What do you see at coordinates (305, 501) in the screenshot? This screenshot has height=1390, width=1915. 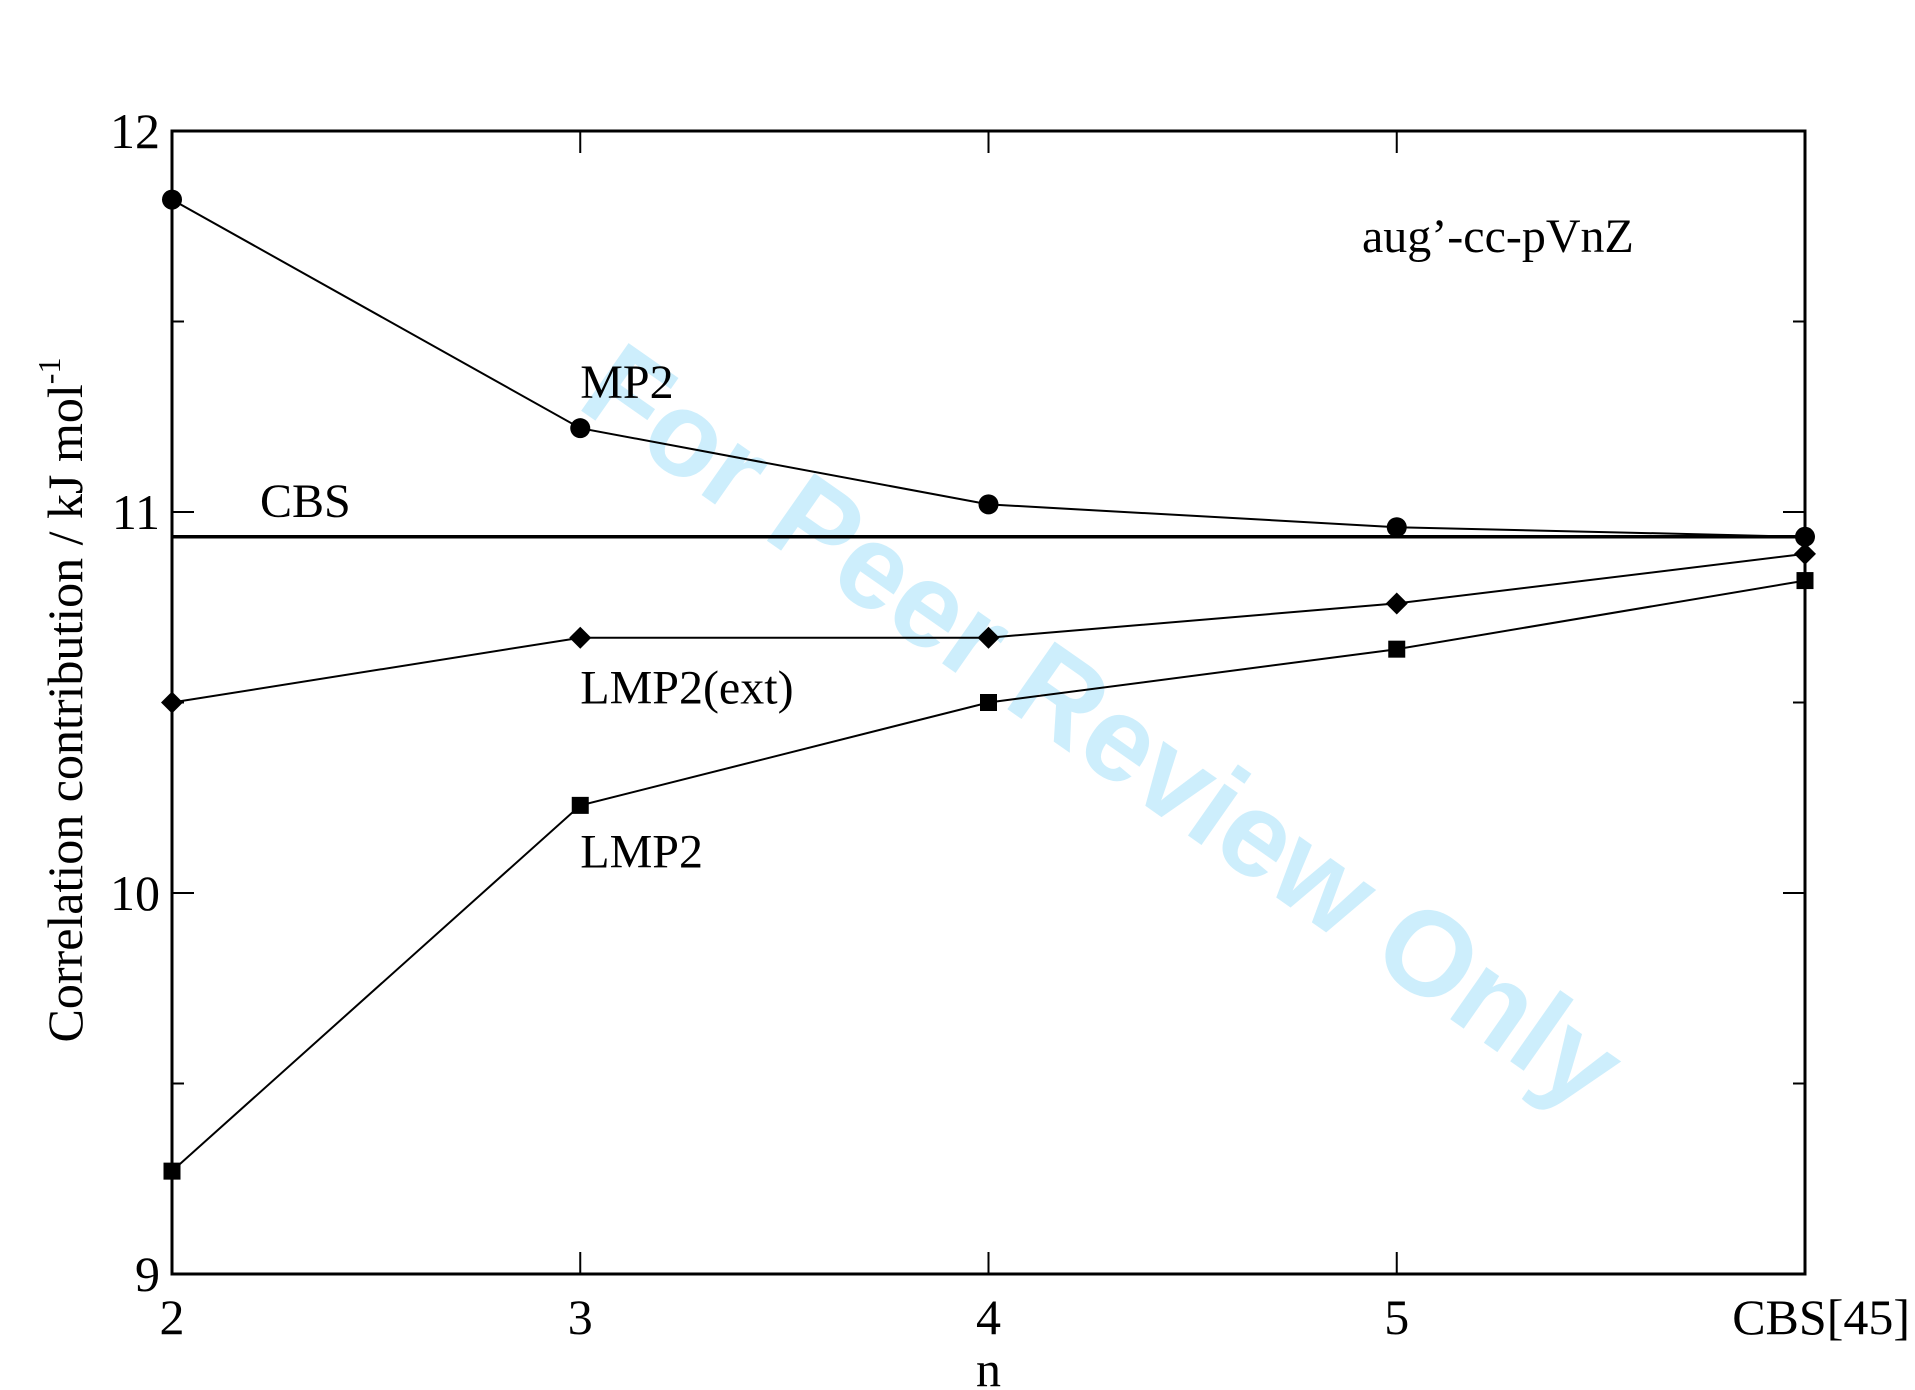 I see `cbs-line-label: CBS` at bounding box center [305, 501].